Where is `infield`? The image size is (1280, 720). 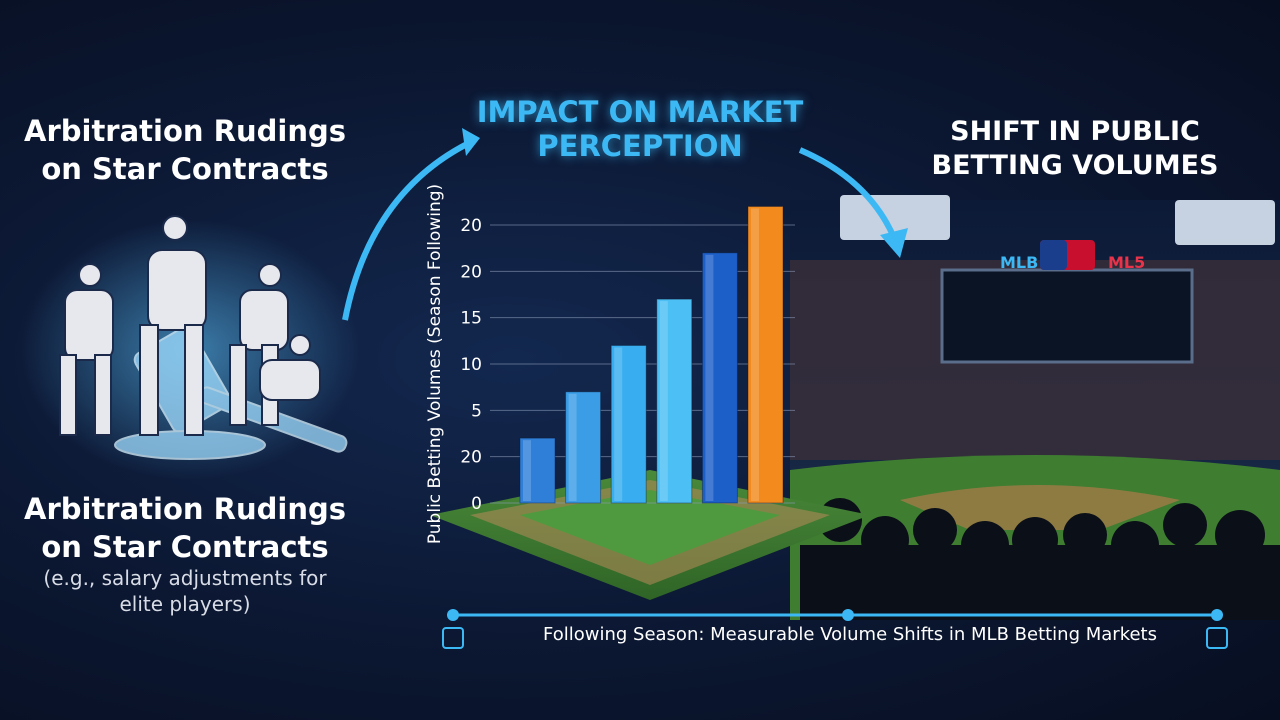
infield is located at coordinates (1040, 507).